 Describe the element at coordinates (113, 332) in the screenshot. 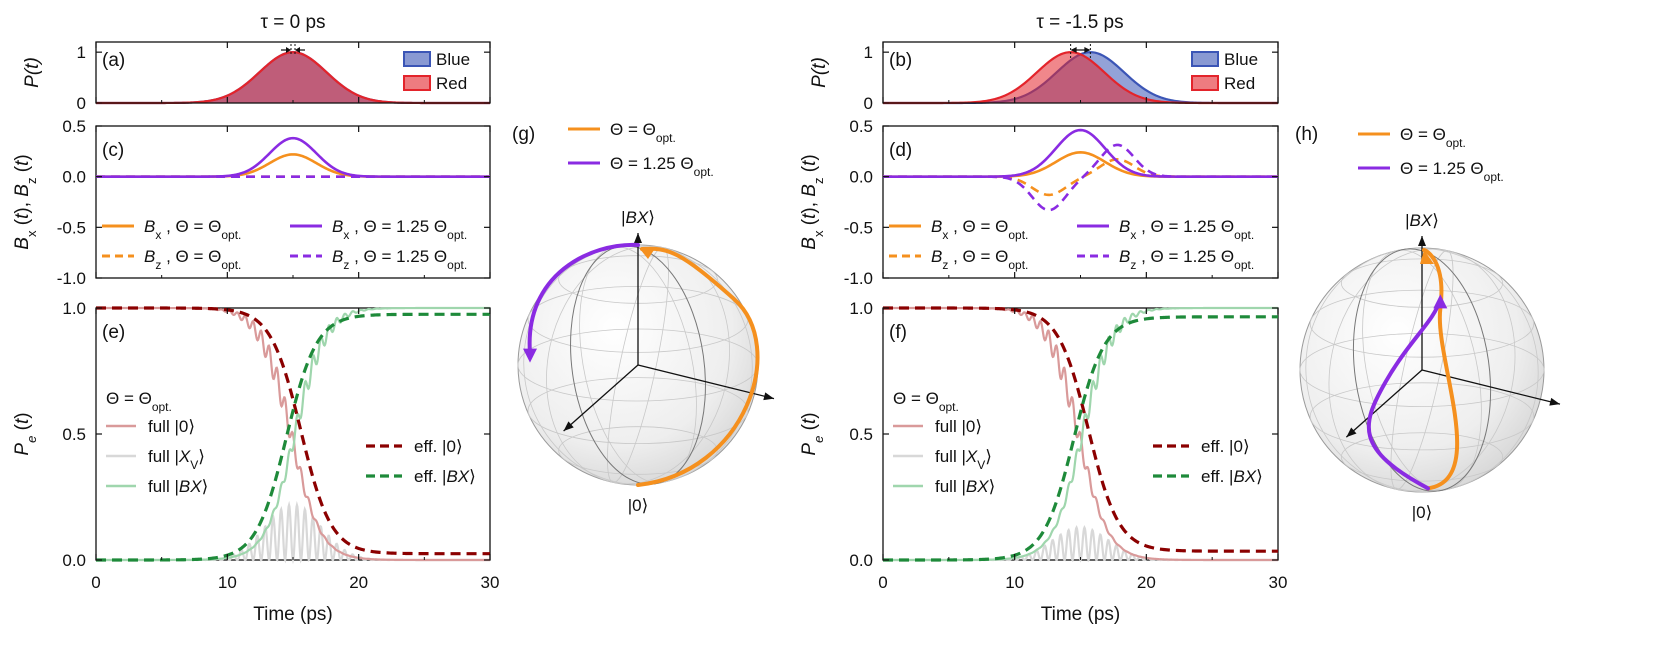

I see `panel-label: (e)` at that location.